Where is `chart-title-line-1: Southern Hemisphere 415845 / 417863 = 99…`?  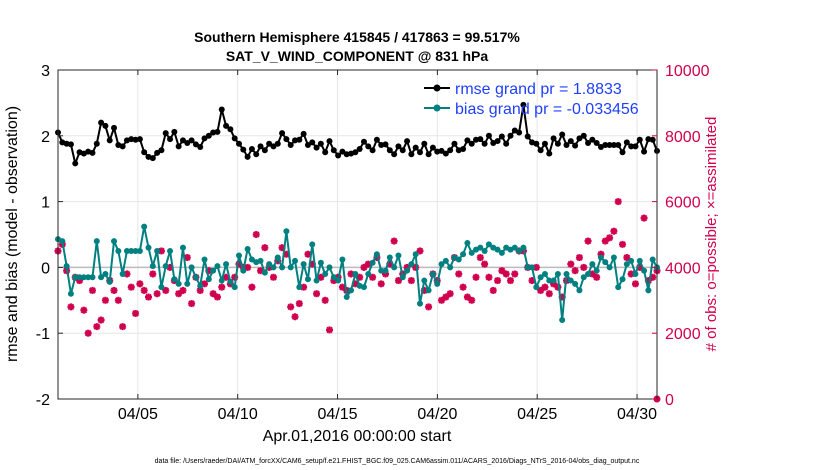
chart-title-line-1: Southern Hemisphere 415845 / 417863 = 99… is located at coordinates (357, 37).